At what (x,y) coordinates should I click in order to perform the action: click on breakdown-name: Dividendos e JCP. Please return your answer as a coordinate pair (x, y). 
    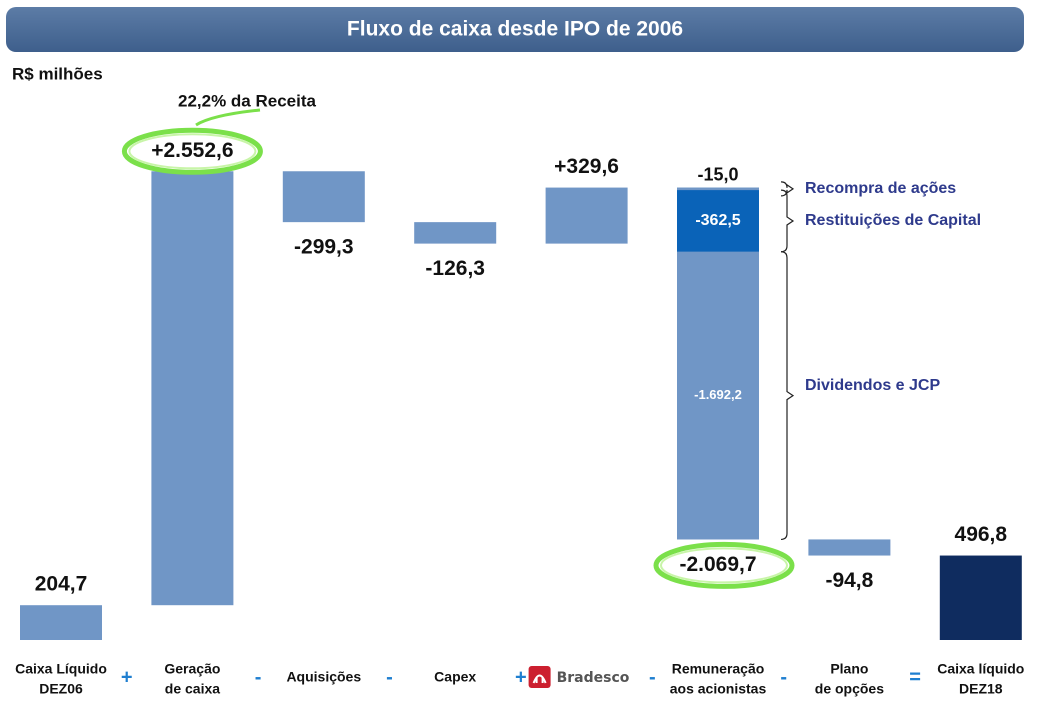
    Looking at the image, I should click on (872, 385).